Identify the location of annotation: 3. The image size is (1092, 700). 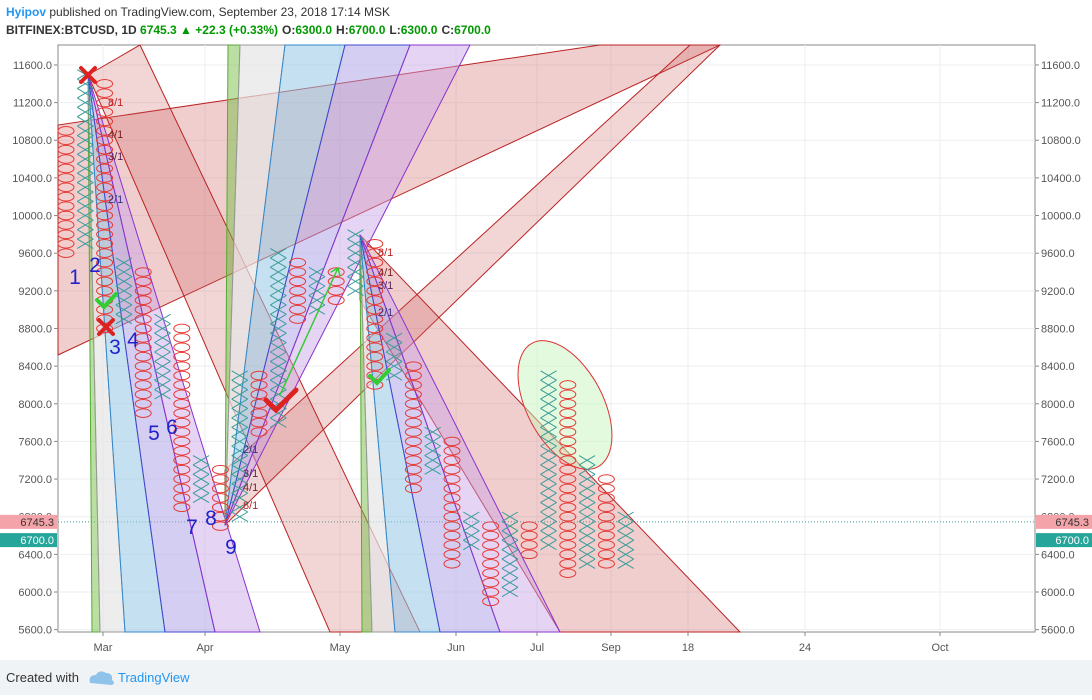
(115, 347).